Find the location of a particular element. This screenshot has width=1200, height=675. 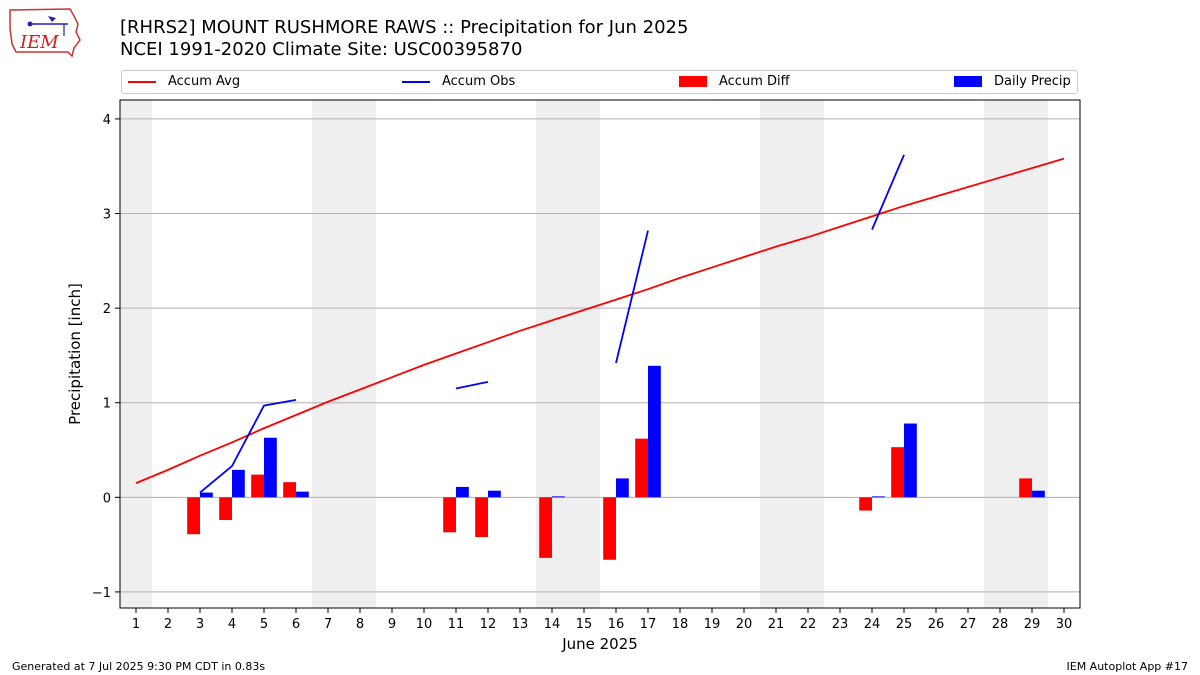

x-tick-label: 18 is located at coordinates (680, 624).